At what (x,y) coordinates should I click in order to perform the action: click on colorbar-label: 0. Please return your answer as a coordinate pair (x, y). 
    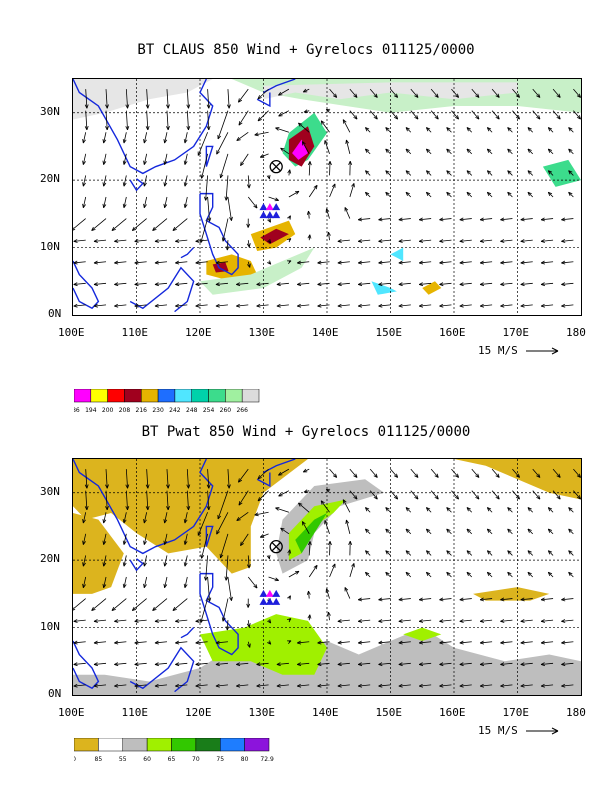
    Looking at the image, I should click on (75, 759).